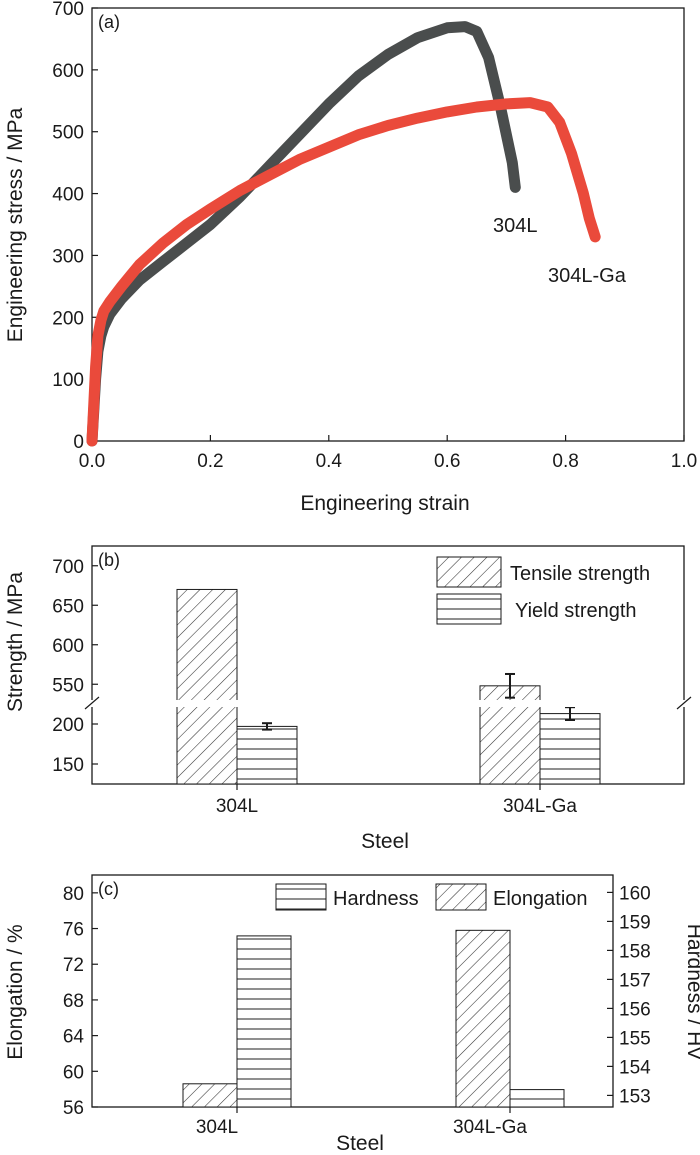  I want to click on panel-b-ytick-label: 150, so click(68, 765).